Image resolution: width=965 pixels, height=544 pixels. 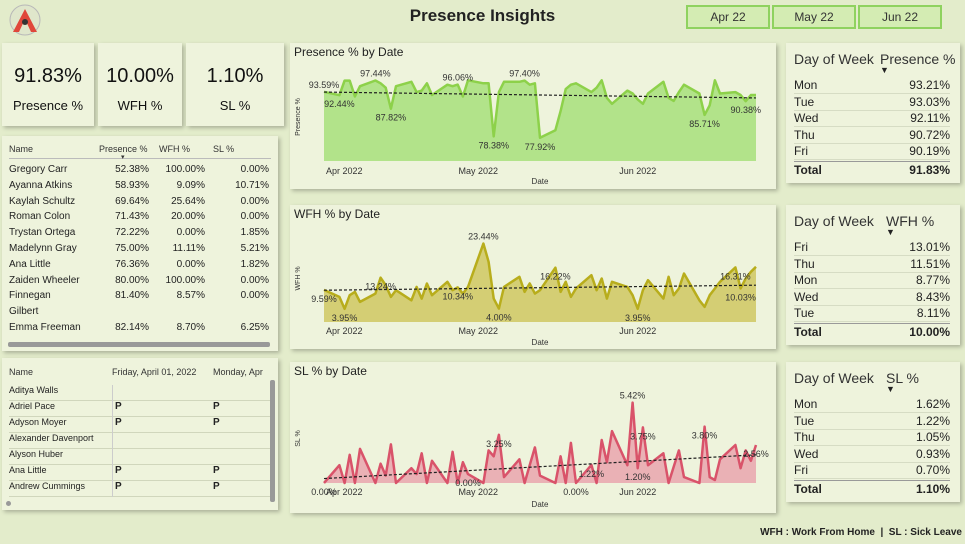 I want to click on data-label: 92.44%, so click(x=339, y=104).